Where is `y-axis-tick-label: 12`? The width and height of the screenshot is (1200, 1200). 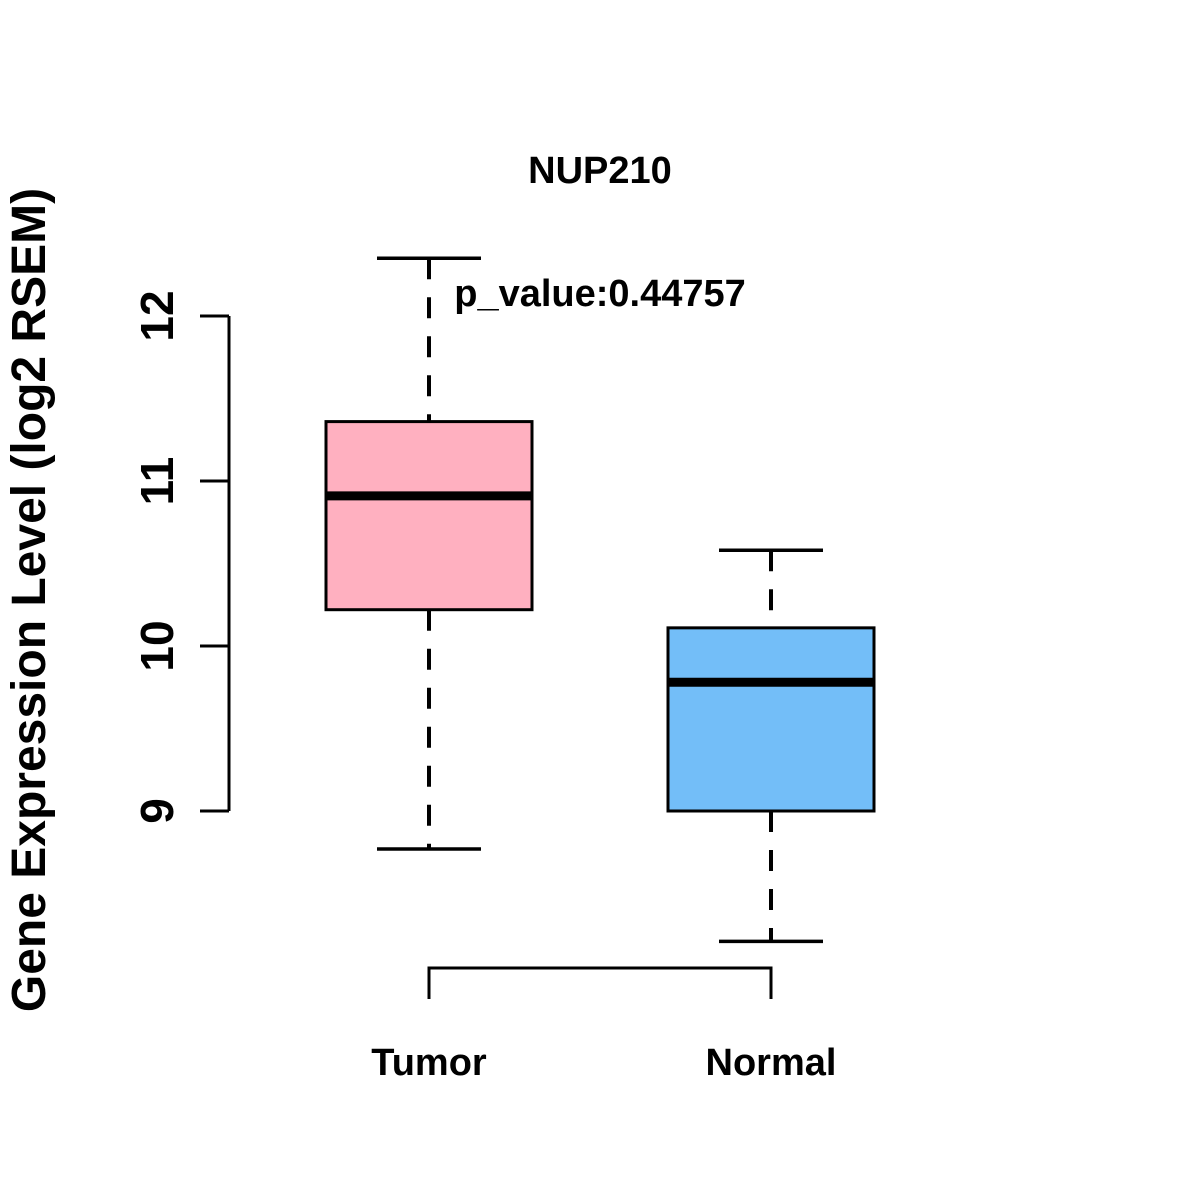
y-axis-tick-label: 12 is located at coordinates (157, 315).